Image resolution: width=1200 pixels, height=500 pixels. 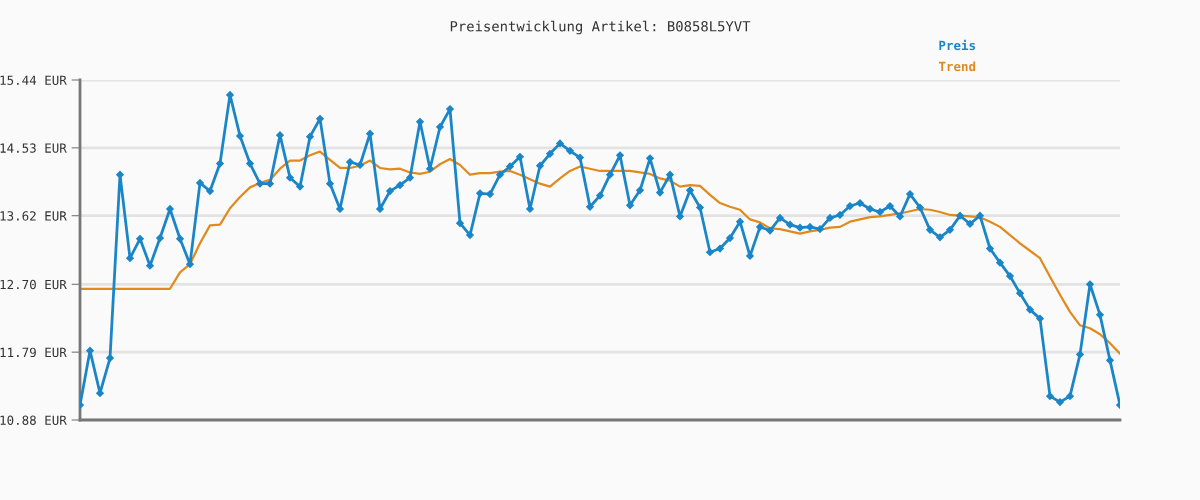 What do you see at coordinates (33, 148) in the screenshot?
I see `y-tick-label: 14.53 EUR` at bounding box center [33, 148].